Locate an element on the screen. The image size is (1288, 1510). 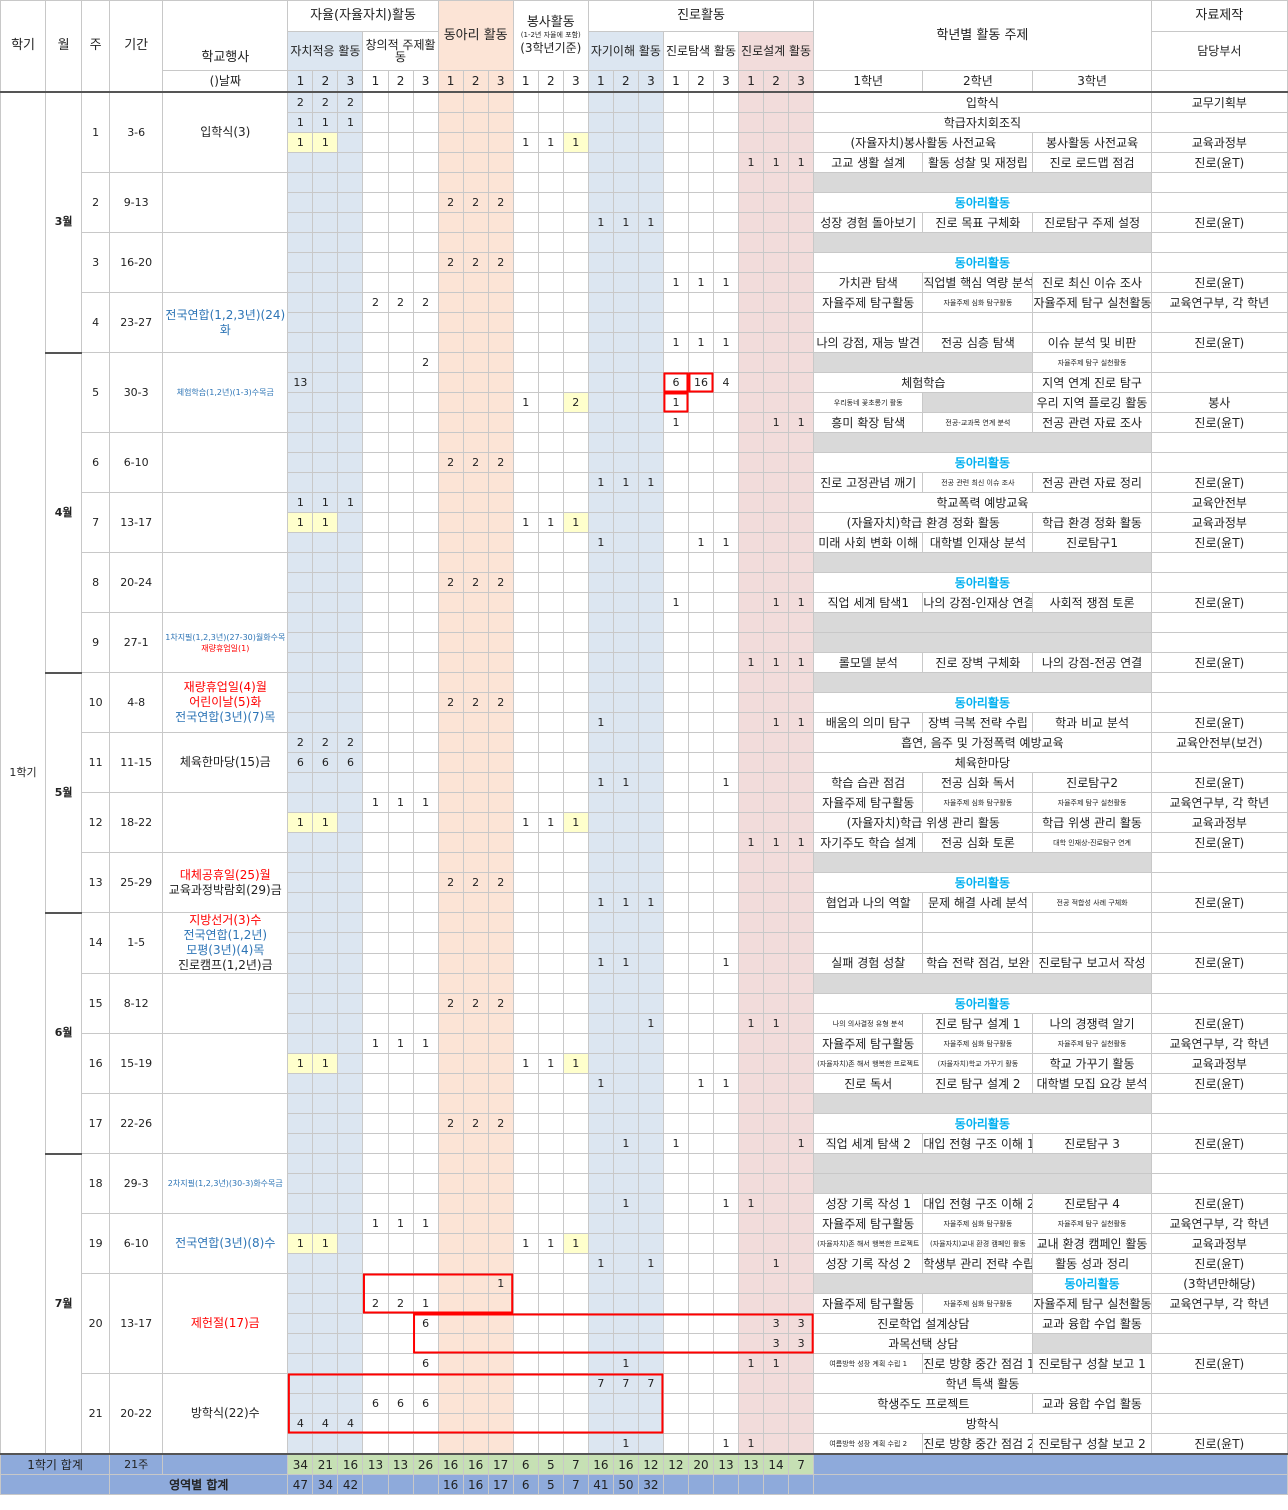
area-total-value: 50 is located at coordinates (625, 1484).